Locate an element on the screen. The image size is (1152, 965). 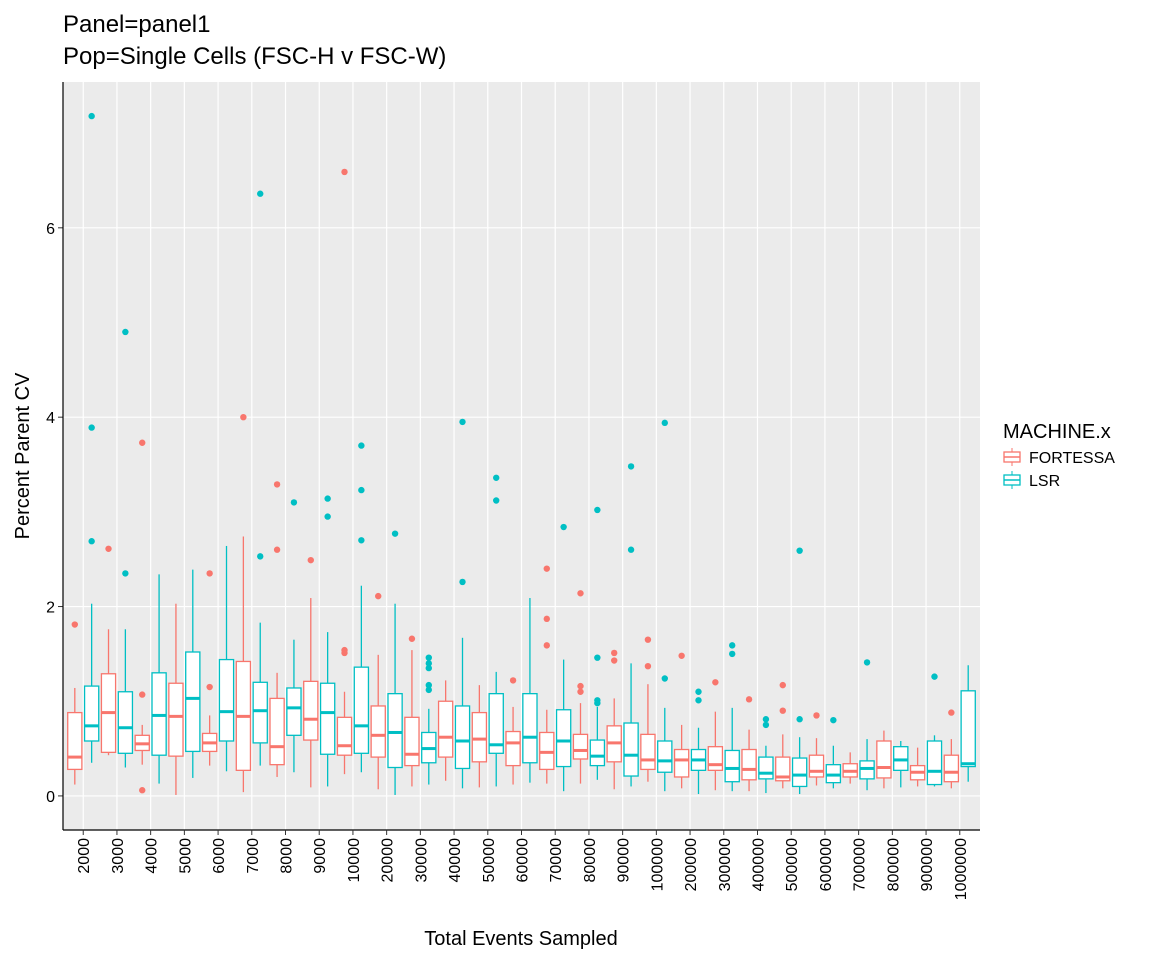
legend-label: FORTESSA is located at coordinates (1072, 458).